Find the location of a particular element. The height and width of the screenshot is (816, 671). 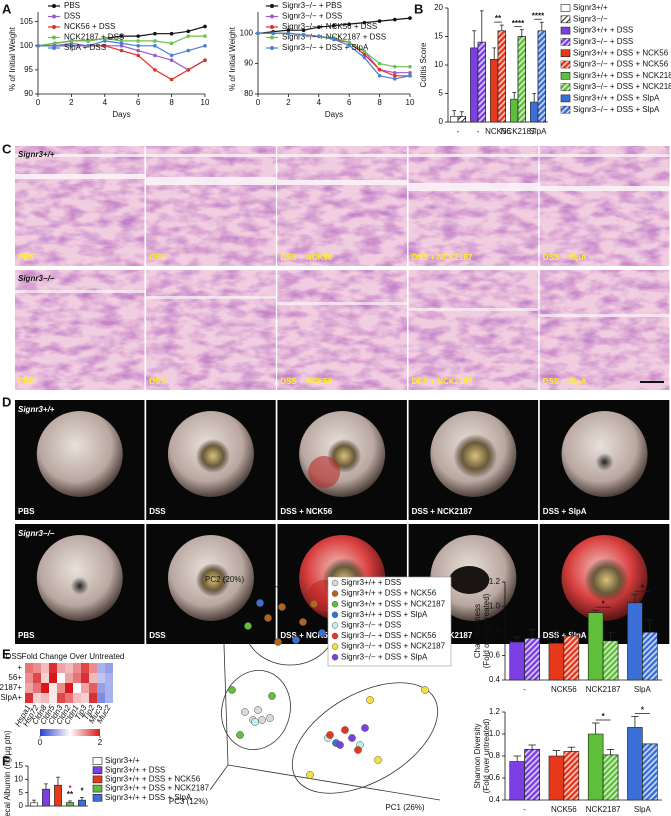

endoscopy-image: DSS + SlpA is located at coordinates (604, 460).